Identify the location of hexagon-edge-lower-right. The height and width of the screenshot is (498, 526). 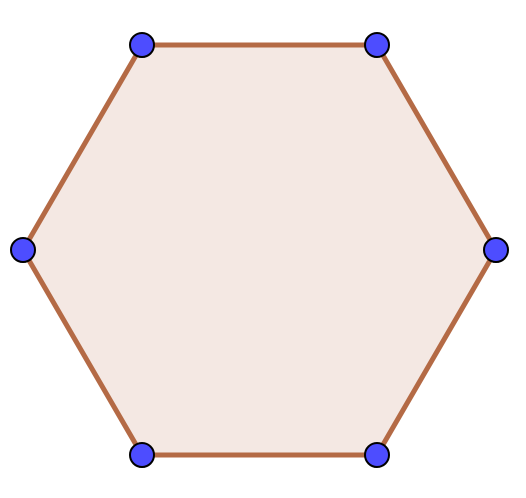
(436, 352).